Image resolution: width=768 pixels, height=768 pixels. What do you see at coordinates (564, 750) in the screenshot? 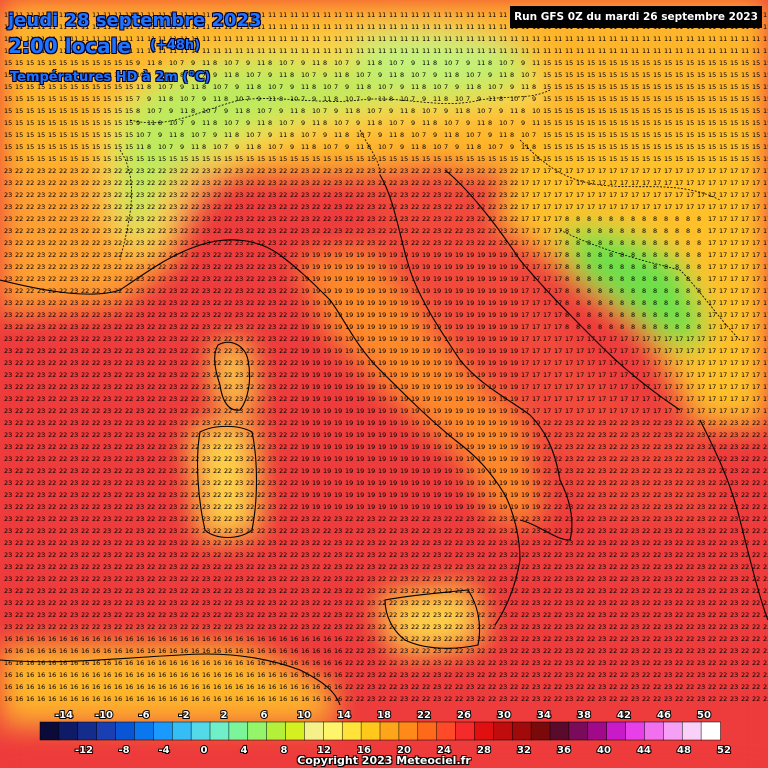
I see `colorbar-bottom-label: 36` at bounding box center [564, 750].